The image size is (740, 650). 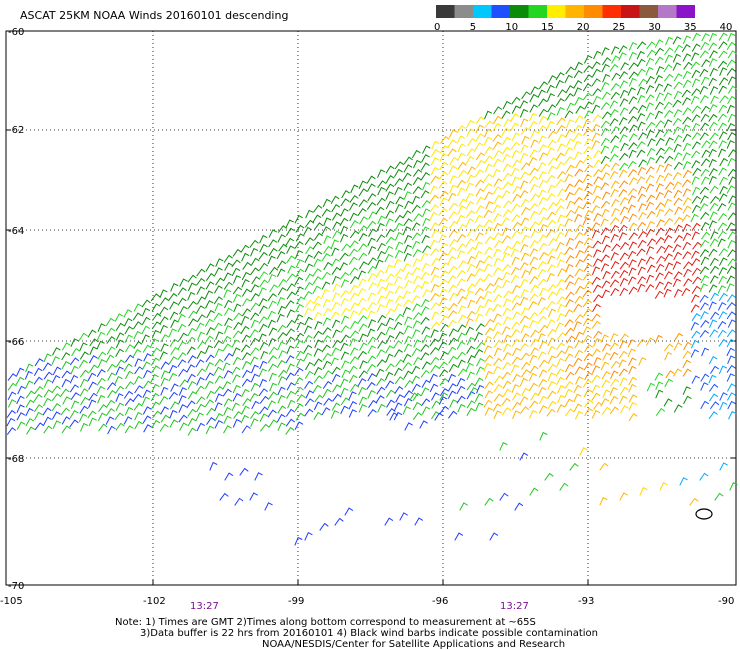 I want to click on lat-label: -62, so click(x=16, y=130).